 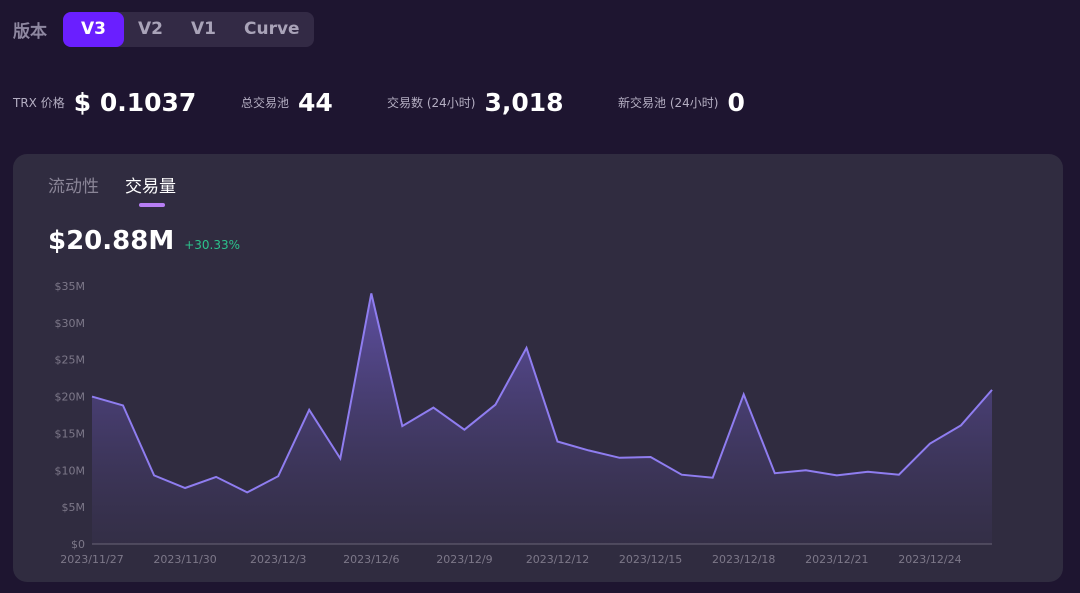 What do you see at coordinates (524, 102) in the screenshot?
I see `stat-value: 3,018` at bounding box center [524, 102].